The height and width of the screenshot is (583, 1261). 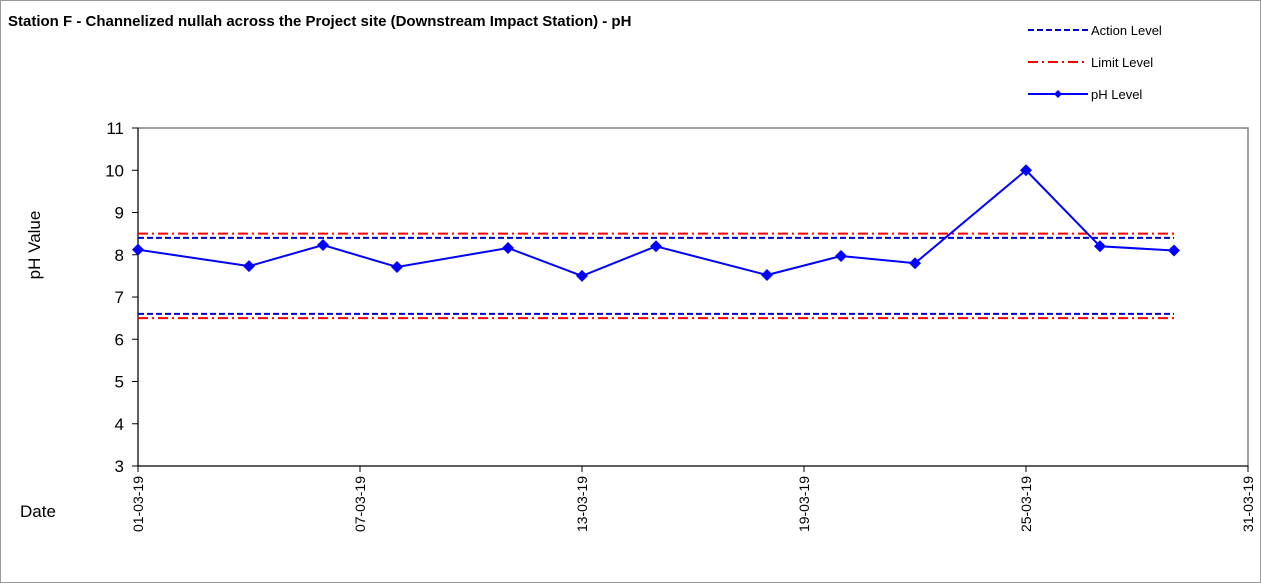 I want to click on legend-marker, so click(x=1058, y=94).